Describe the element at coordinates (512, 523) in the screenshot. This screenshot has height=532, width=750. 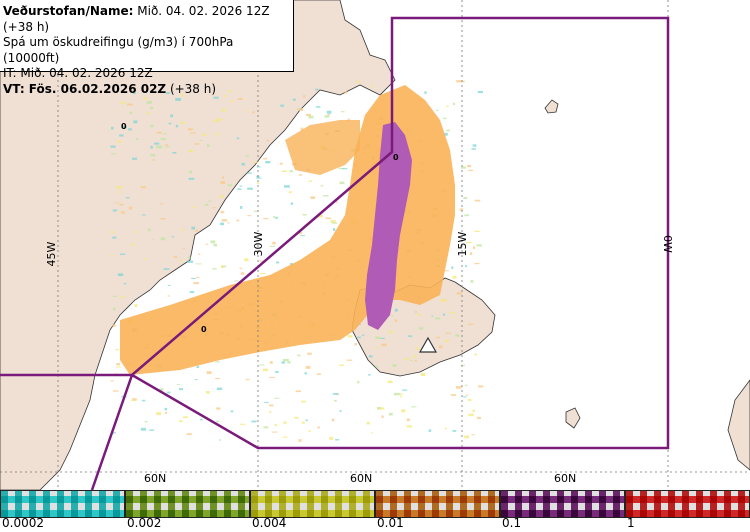
I see `legend-label-5: 0.1` at that location.